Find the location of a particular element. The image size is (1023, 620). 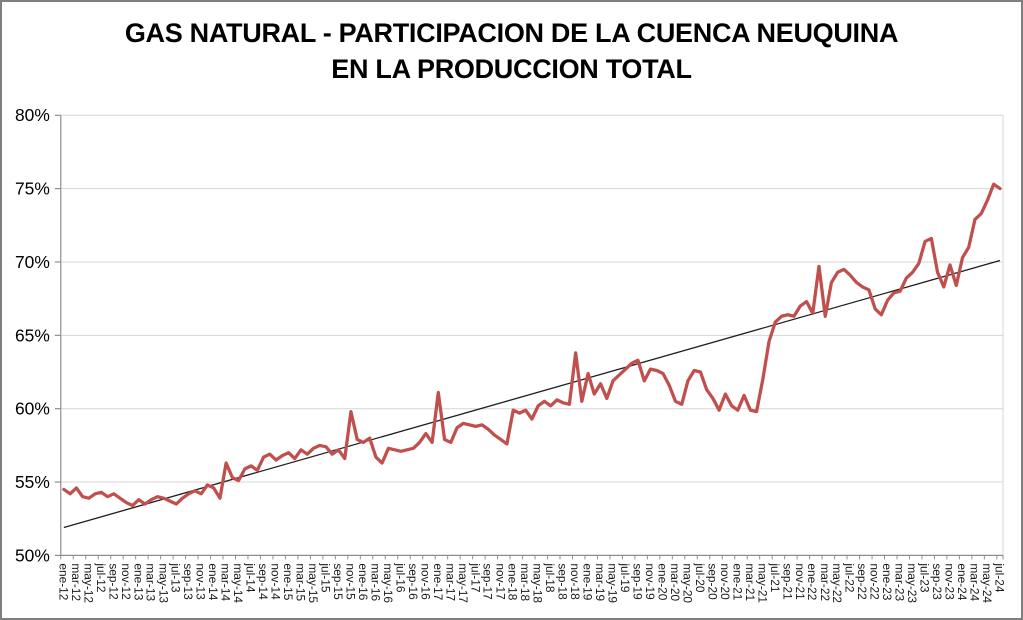

x-tick-label-jul-14: jul-14 is located at coordinates (251, 577).